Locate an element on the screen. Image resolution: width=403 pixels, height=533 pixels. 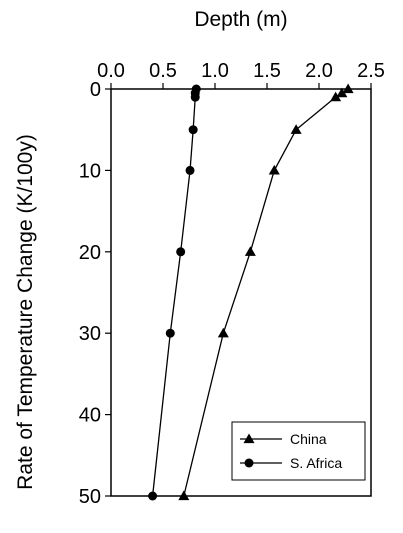
legend-label-s-africa: S. Africa is located at coordinates (316, 463).